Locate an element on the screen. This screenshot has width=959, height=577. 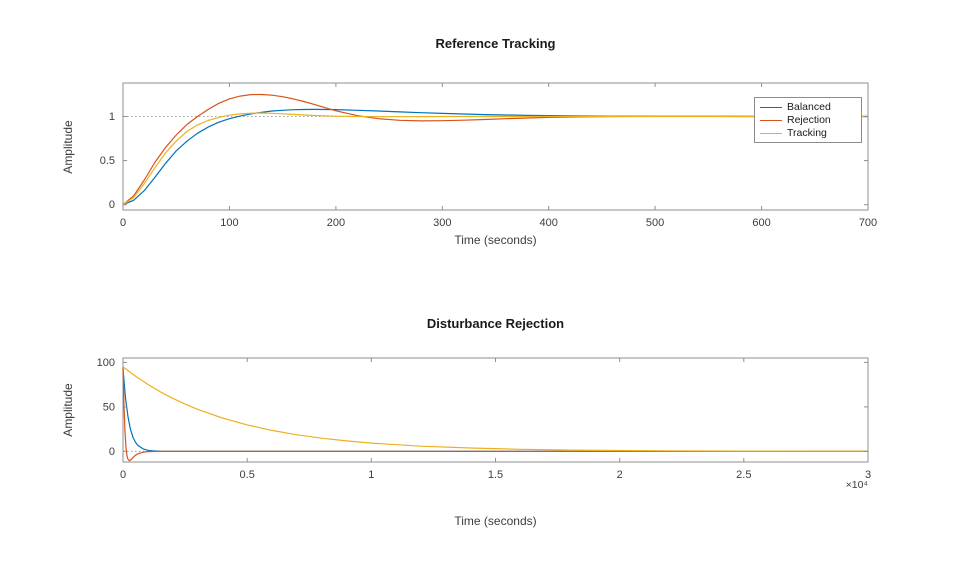
rejection-response-line is located at coordinates (495, 414).